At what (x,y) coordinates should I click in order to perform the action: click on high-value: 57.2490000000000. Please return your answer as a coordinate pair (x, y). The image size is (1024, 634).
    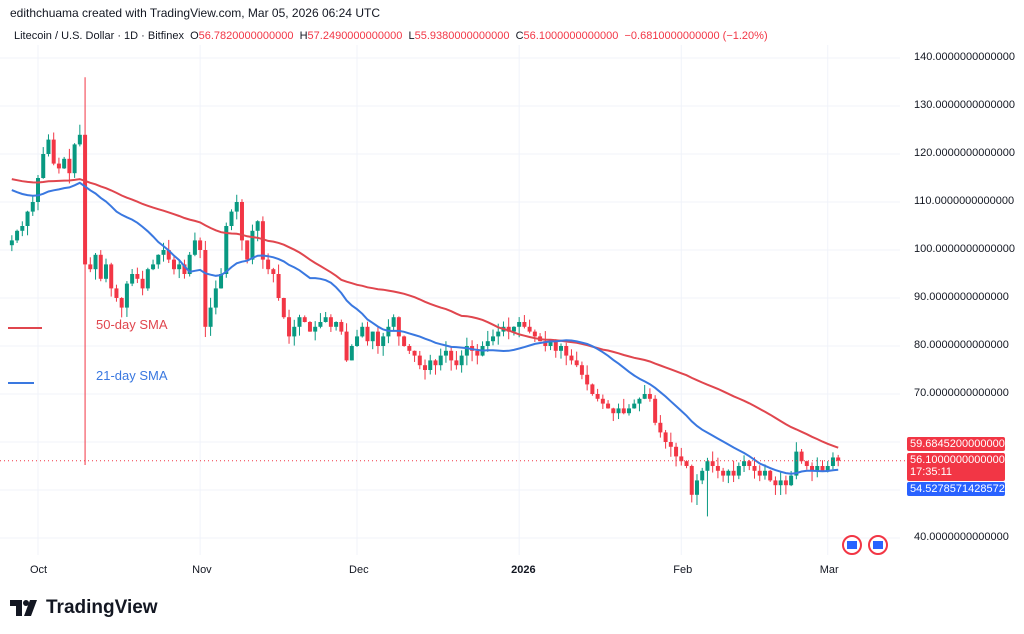
    Looking at the image, I should click on (355, 36).